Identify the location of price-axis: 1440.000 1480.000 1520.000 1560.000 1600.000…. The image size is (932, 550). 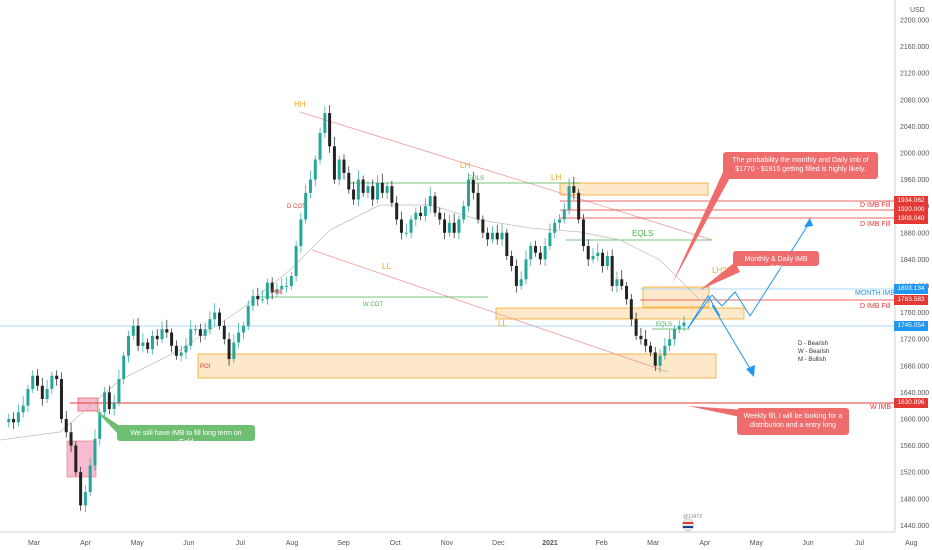
(914, 273).